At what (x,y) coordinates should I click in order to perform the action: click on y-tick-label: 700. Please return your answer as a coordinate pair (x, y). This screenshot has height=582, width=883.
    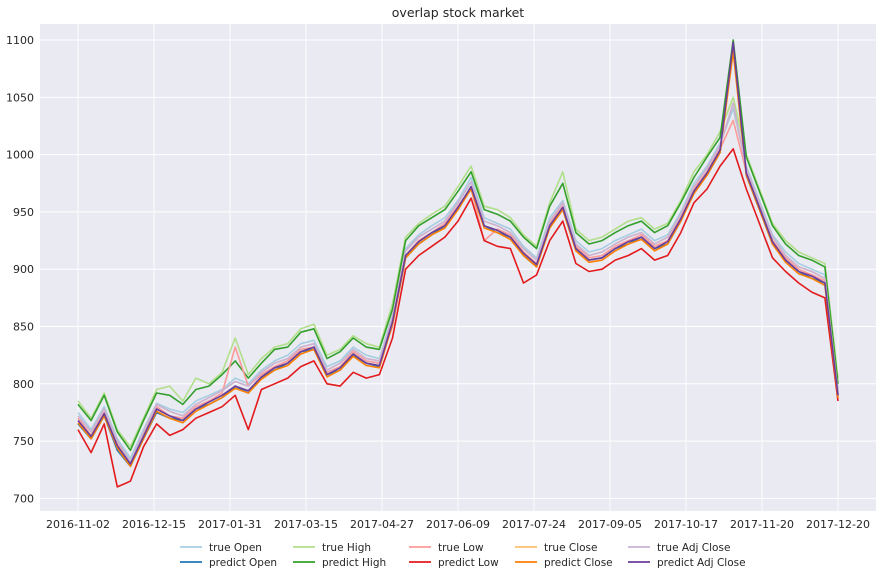
    Looking at the image, I should click on (23, 498).